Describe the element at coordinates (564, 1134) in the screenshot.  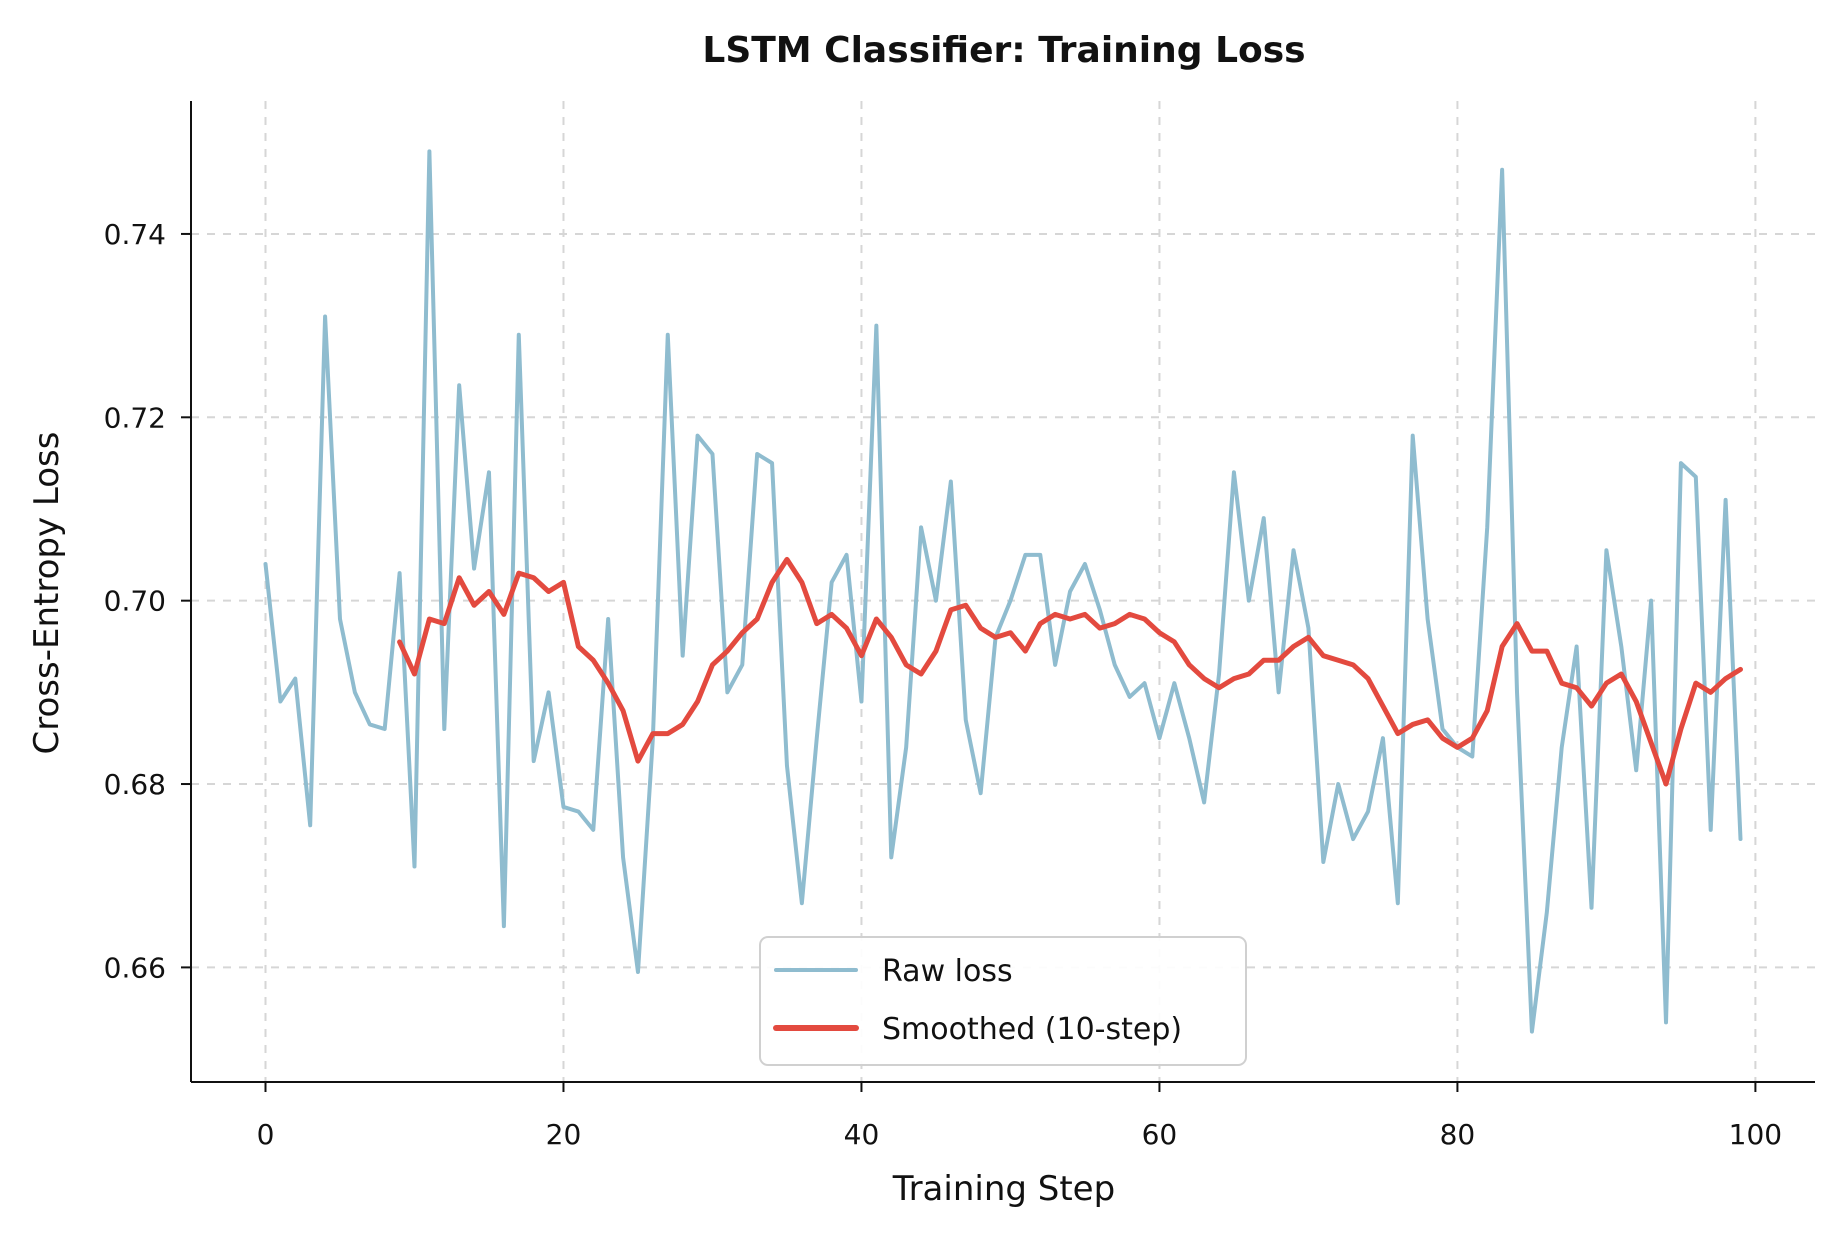
I see `x-tick-label-1: 20` at that location.